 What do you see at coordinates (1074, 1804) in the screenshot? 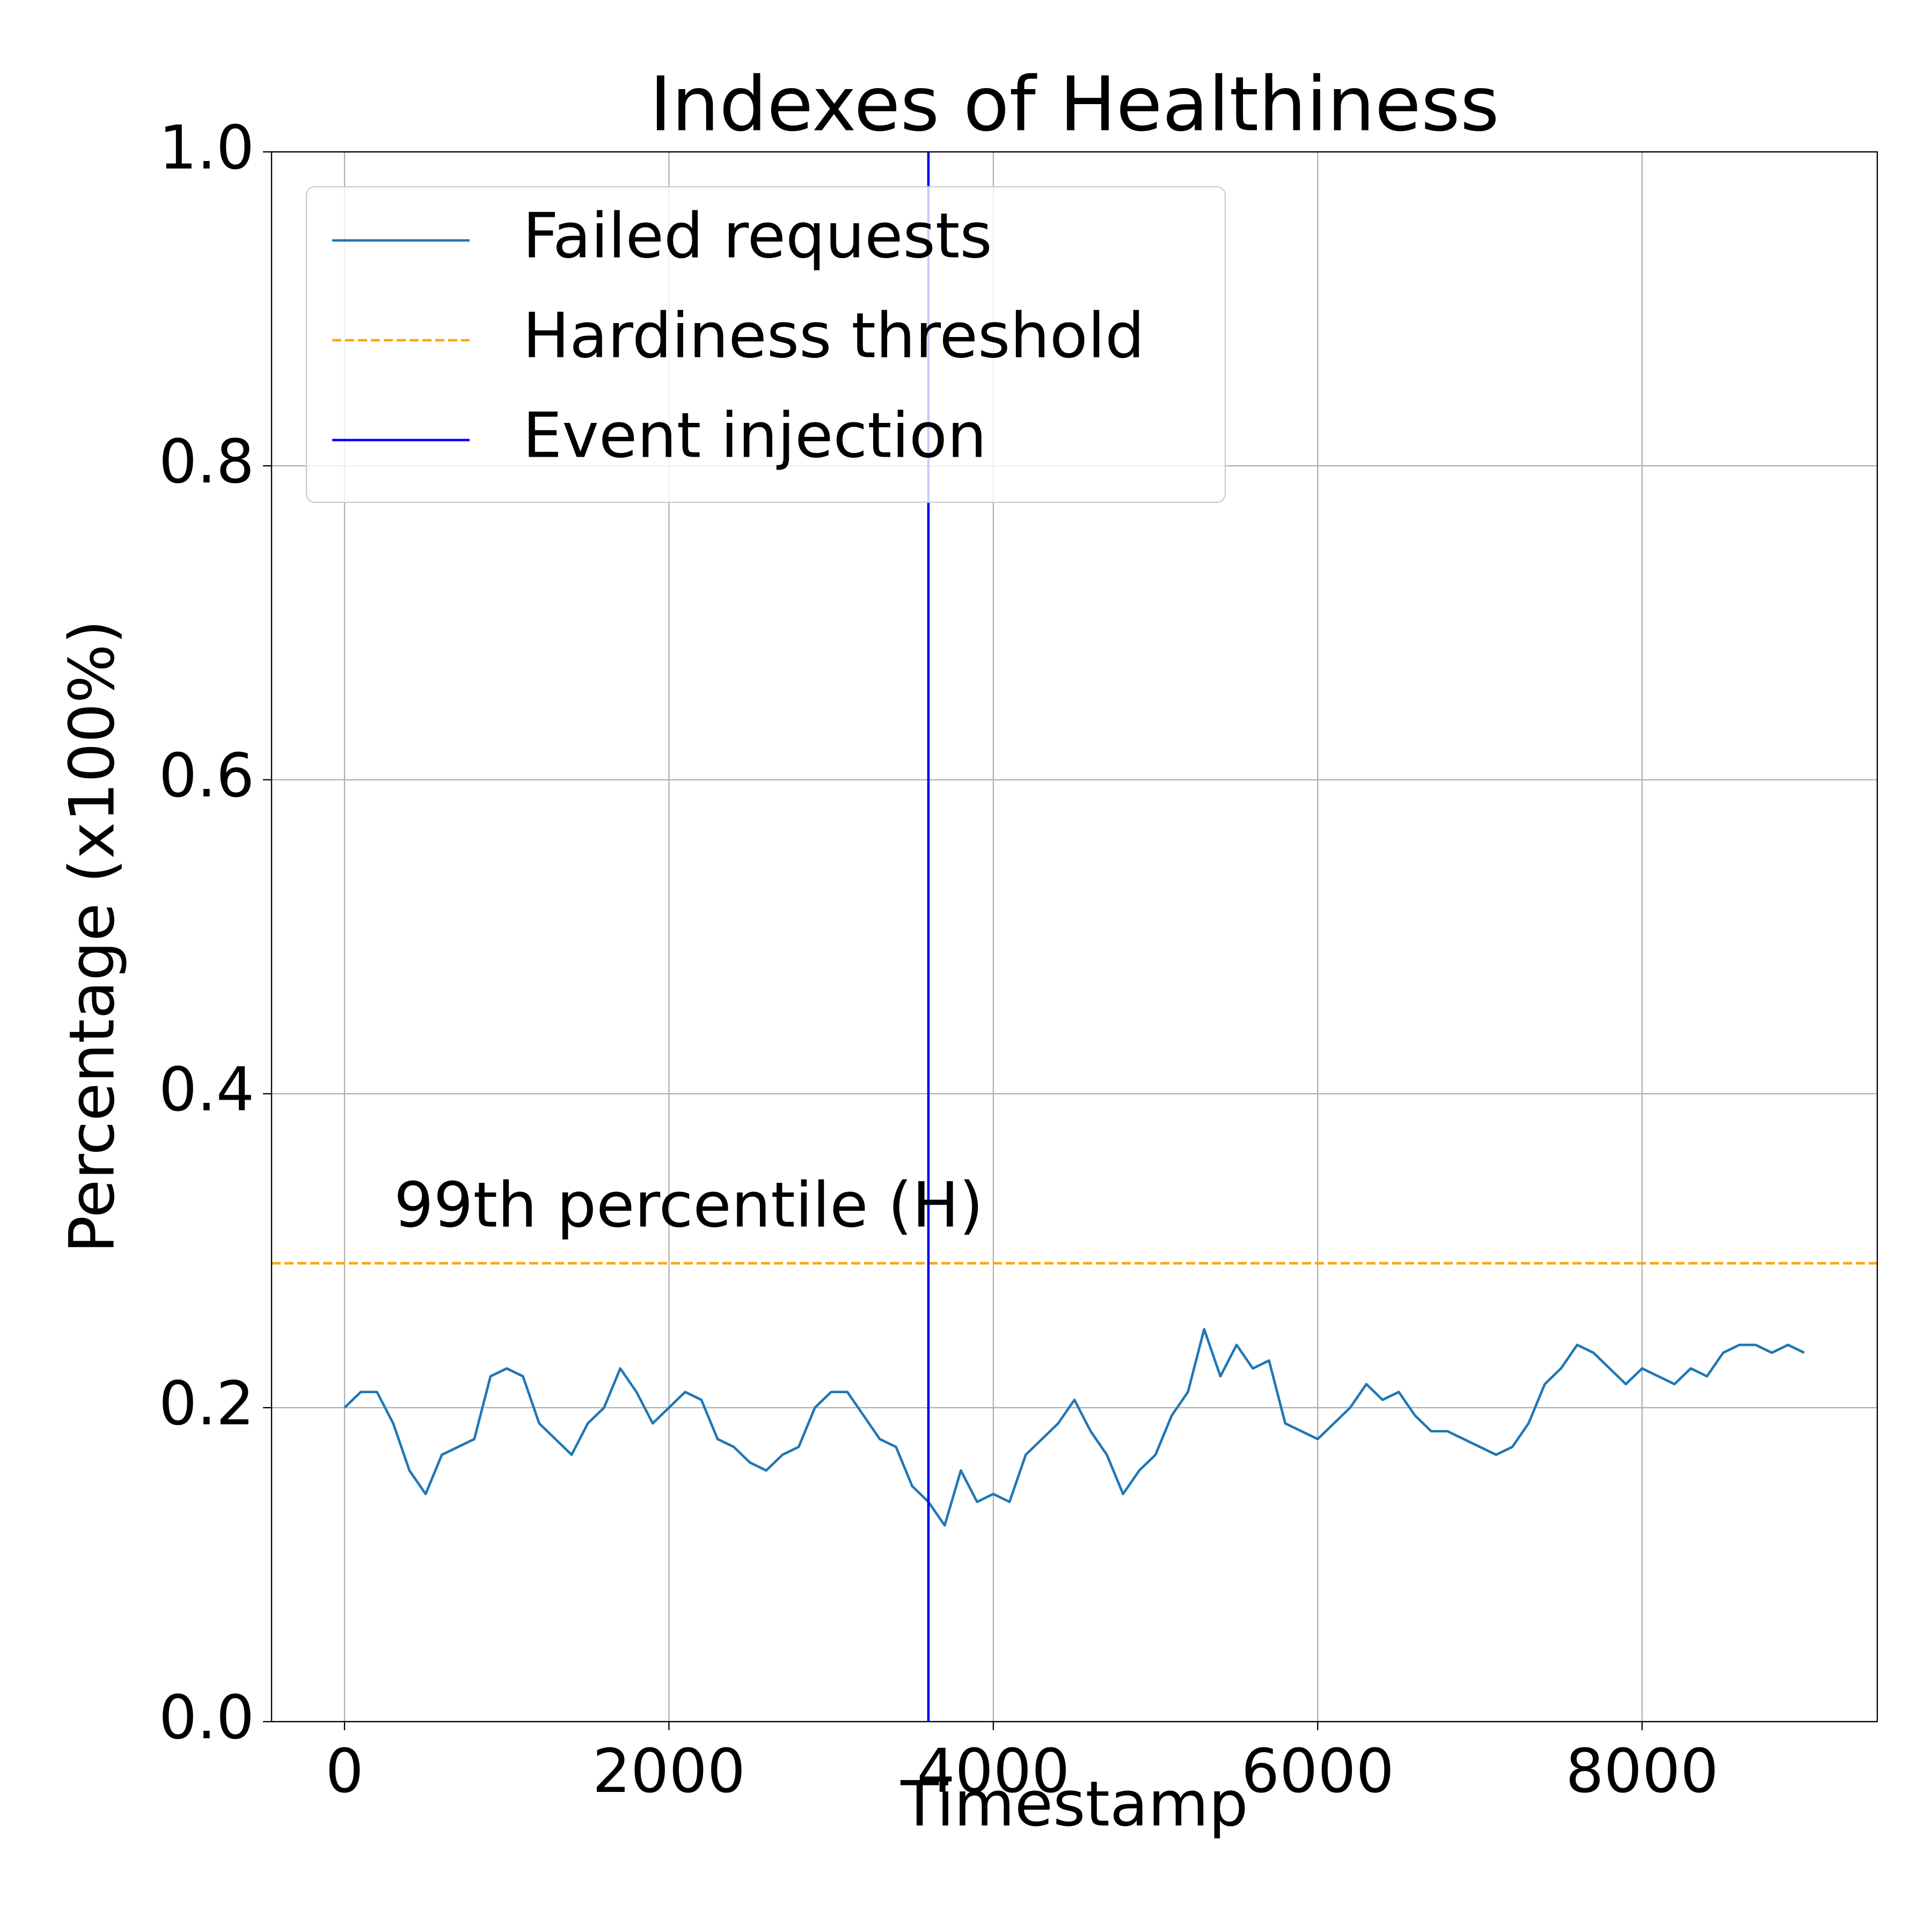
I see `x-axis-label: Timestamp` at bounding box center [1074, 1804].